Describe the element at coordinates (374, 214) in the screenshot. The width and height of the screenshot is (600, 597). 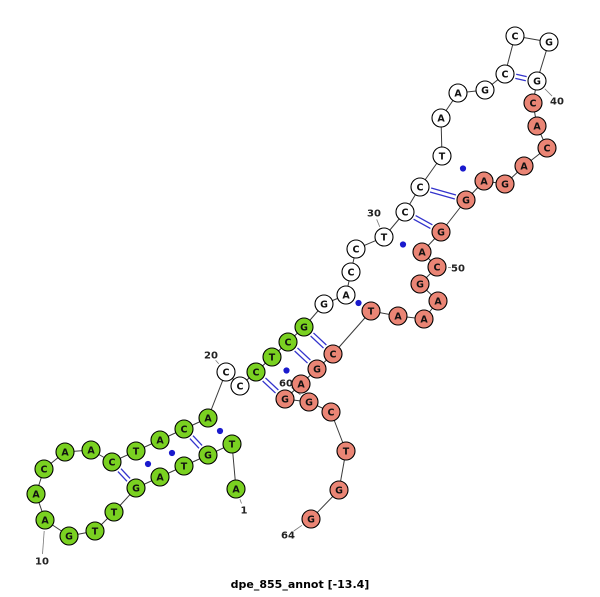
I see `position-label: 30` at that location.